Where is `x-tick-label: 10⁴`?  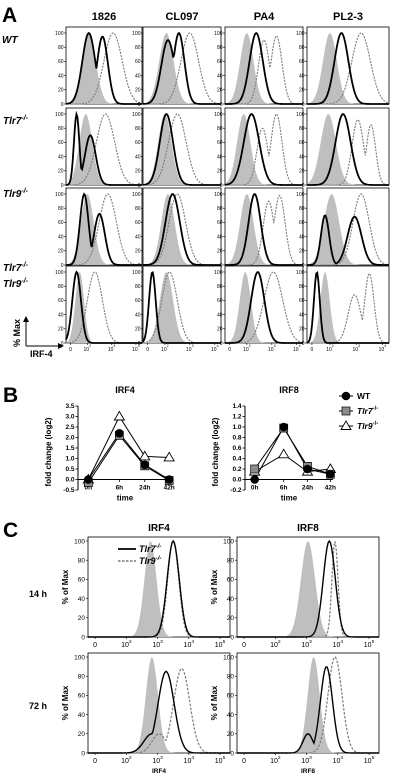 x-tick-label: 10⁴ is located at coordinates (338, 644).